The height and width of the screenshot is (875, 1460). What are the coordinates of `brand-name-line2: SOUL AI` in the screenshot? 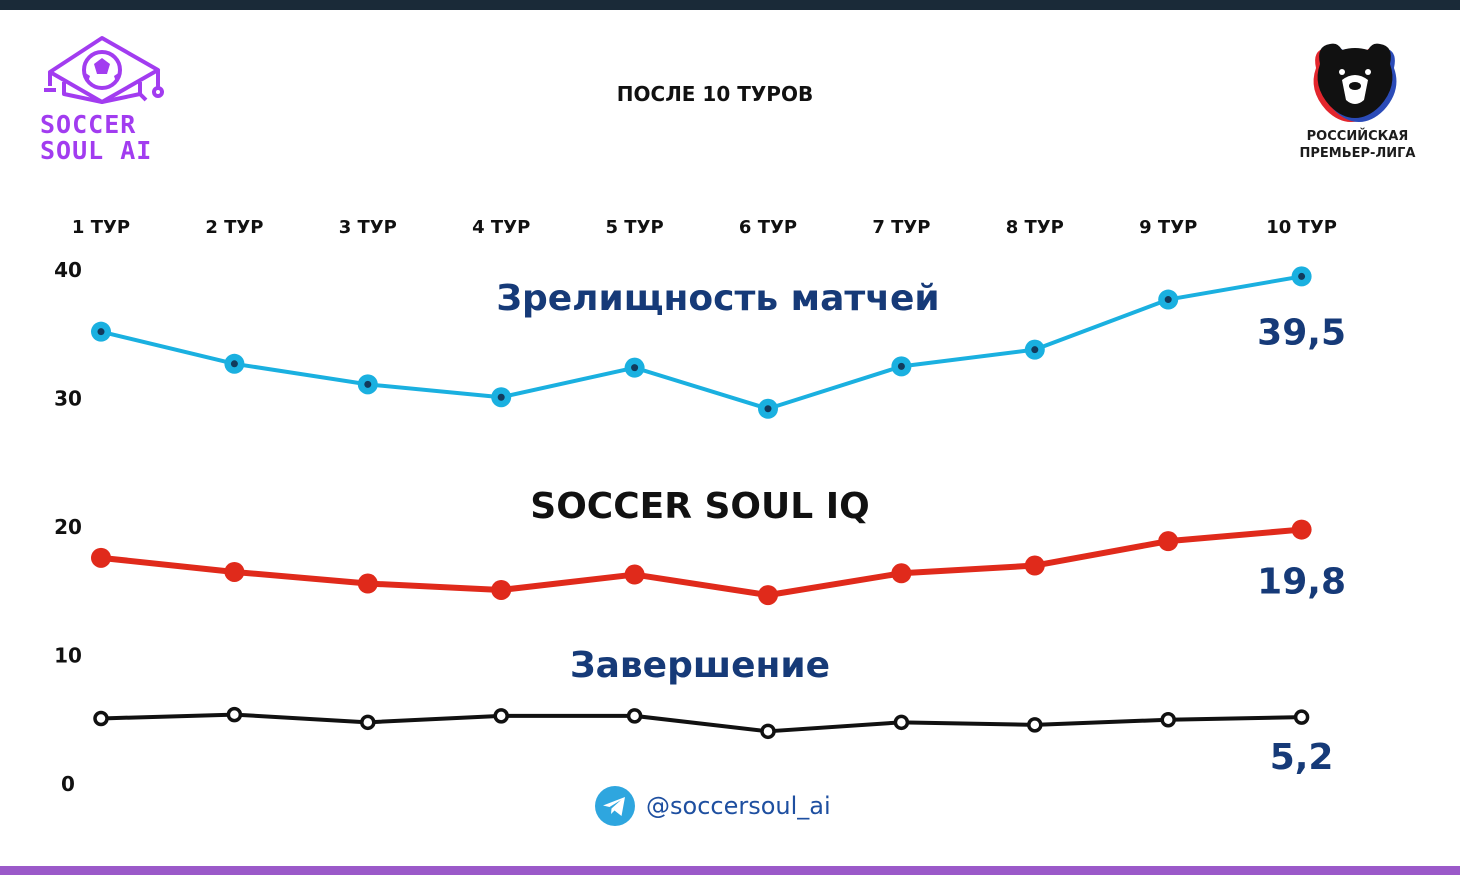 It's located at (96, 150).